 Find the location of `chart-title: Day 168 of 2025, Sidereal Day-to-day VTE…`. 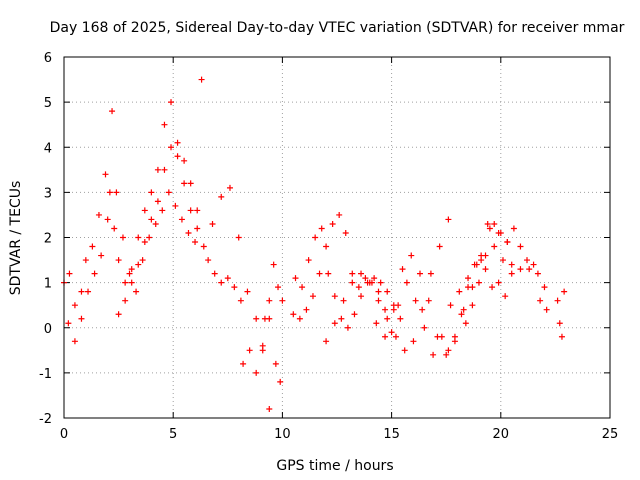

chart-title: Day 168 of 2025, Sidereal Day-to-day VTE… is located at coordinates (337, 28).